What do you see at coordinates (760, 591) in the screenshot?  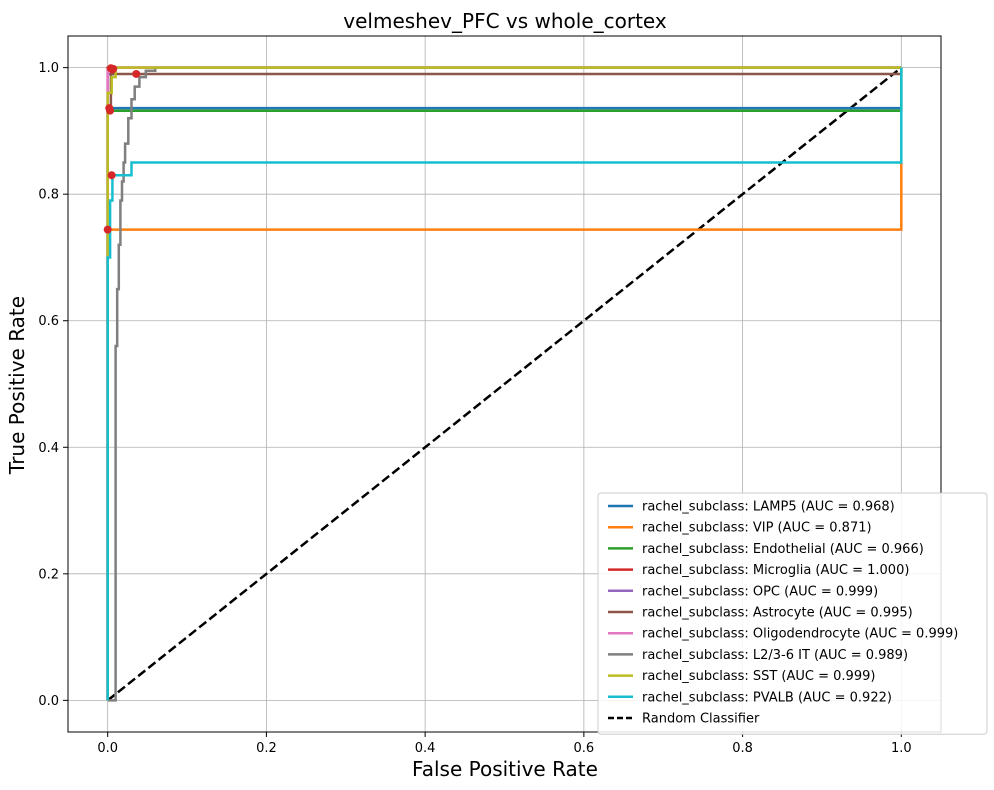 I see `legend-label: rachel_subclass: OPC (AUC = 0.999)` at bounding box center [760, 591].